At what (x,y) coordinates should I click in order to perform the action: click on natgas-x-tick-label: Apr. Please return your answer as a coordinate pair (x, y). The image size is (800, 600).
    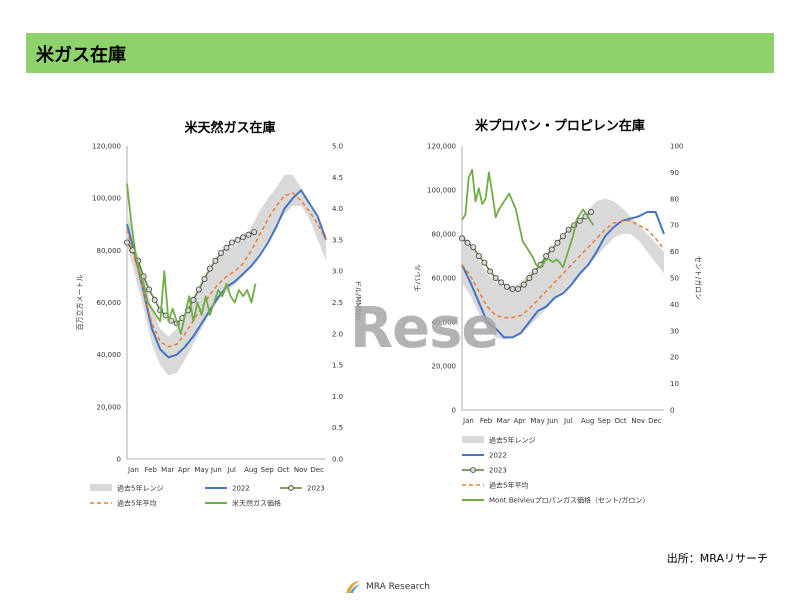
    Looking at the image, I should click on (184, 470).